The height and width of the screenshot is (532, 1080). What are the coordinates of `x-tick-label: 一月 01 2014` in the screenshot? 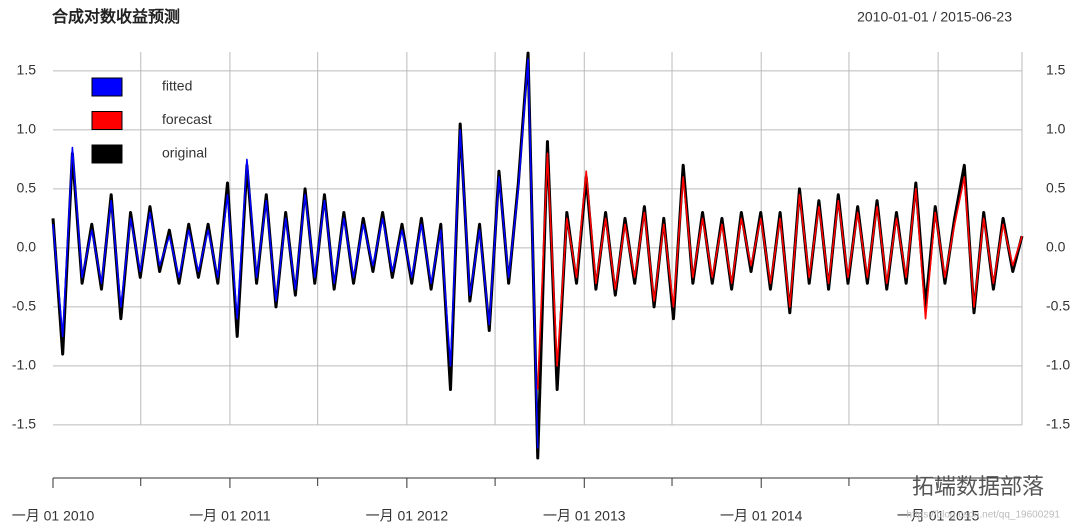 It's located at (761, 516).